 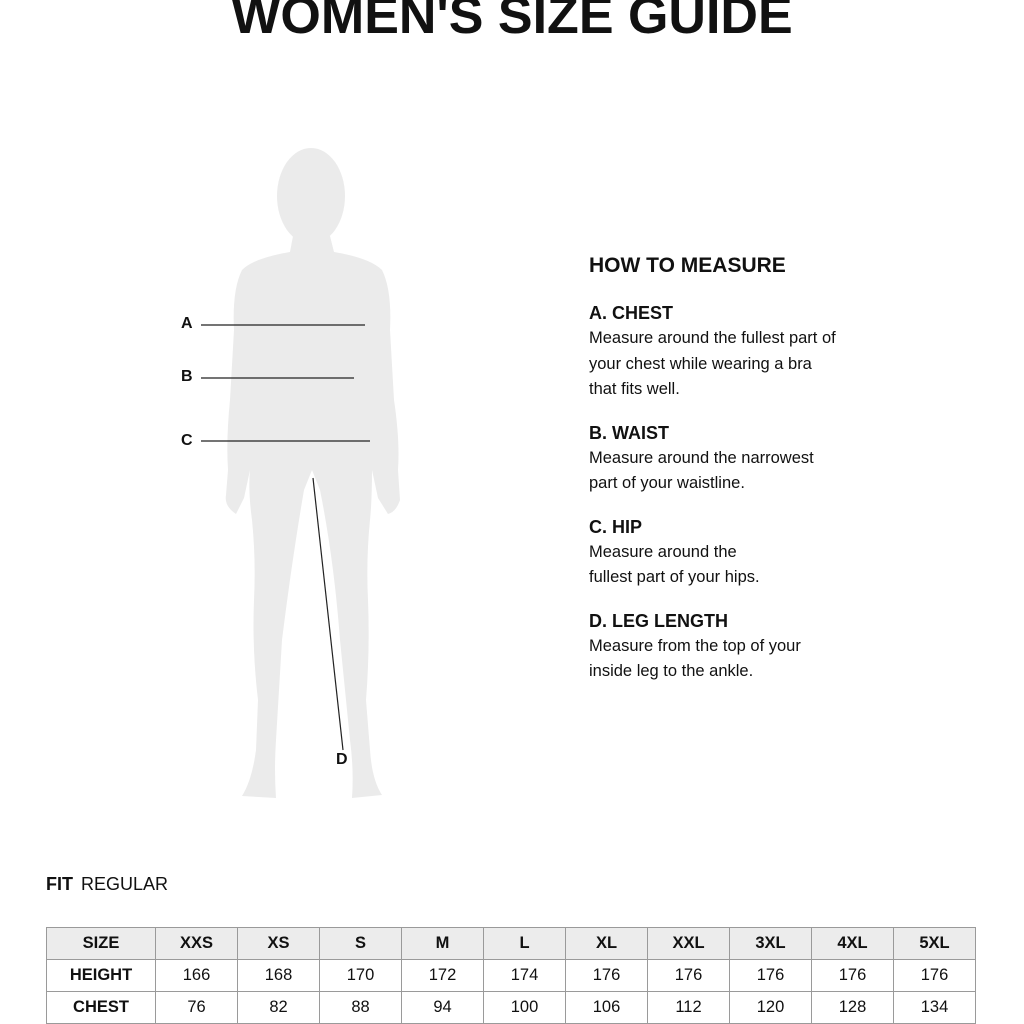 What do you see at coordinates (770, 943) in the screenshot?
I see `table-header-cell: 3XL` at bounding box center [770, 943].